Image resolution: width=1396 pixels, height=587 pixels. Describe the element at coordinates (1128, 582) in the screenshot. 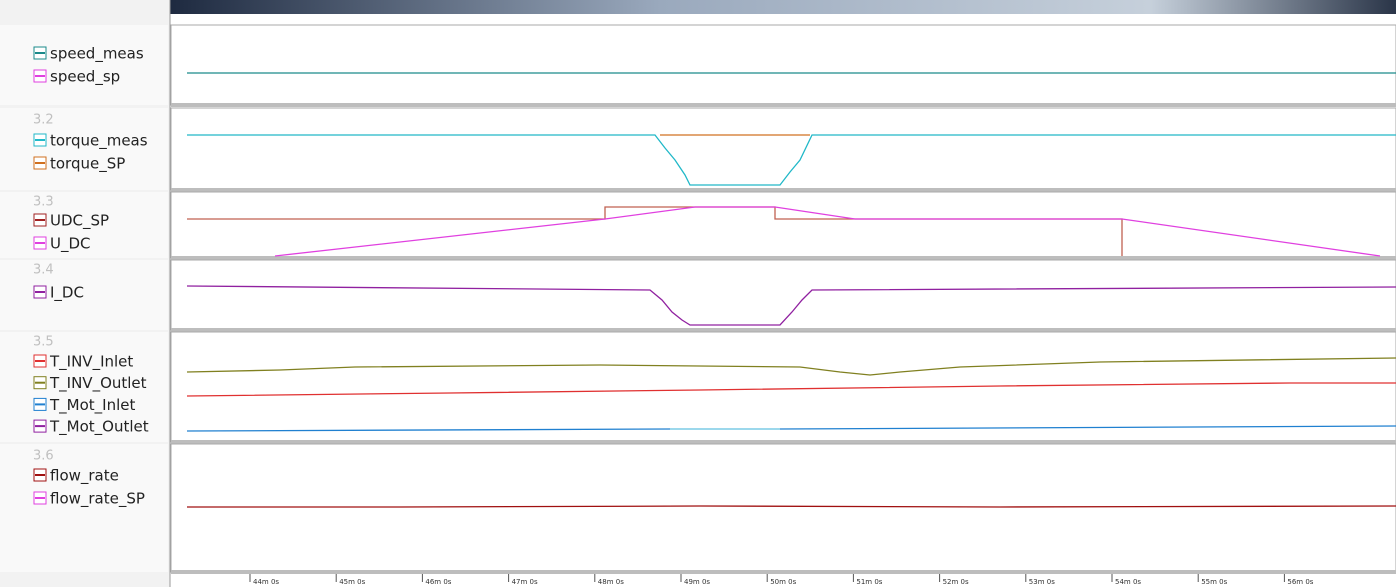

I see `time-label: 54m 0s` at that location.